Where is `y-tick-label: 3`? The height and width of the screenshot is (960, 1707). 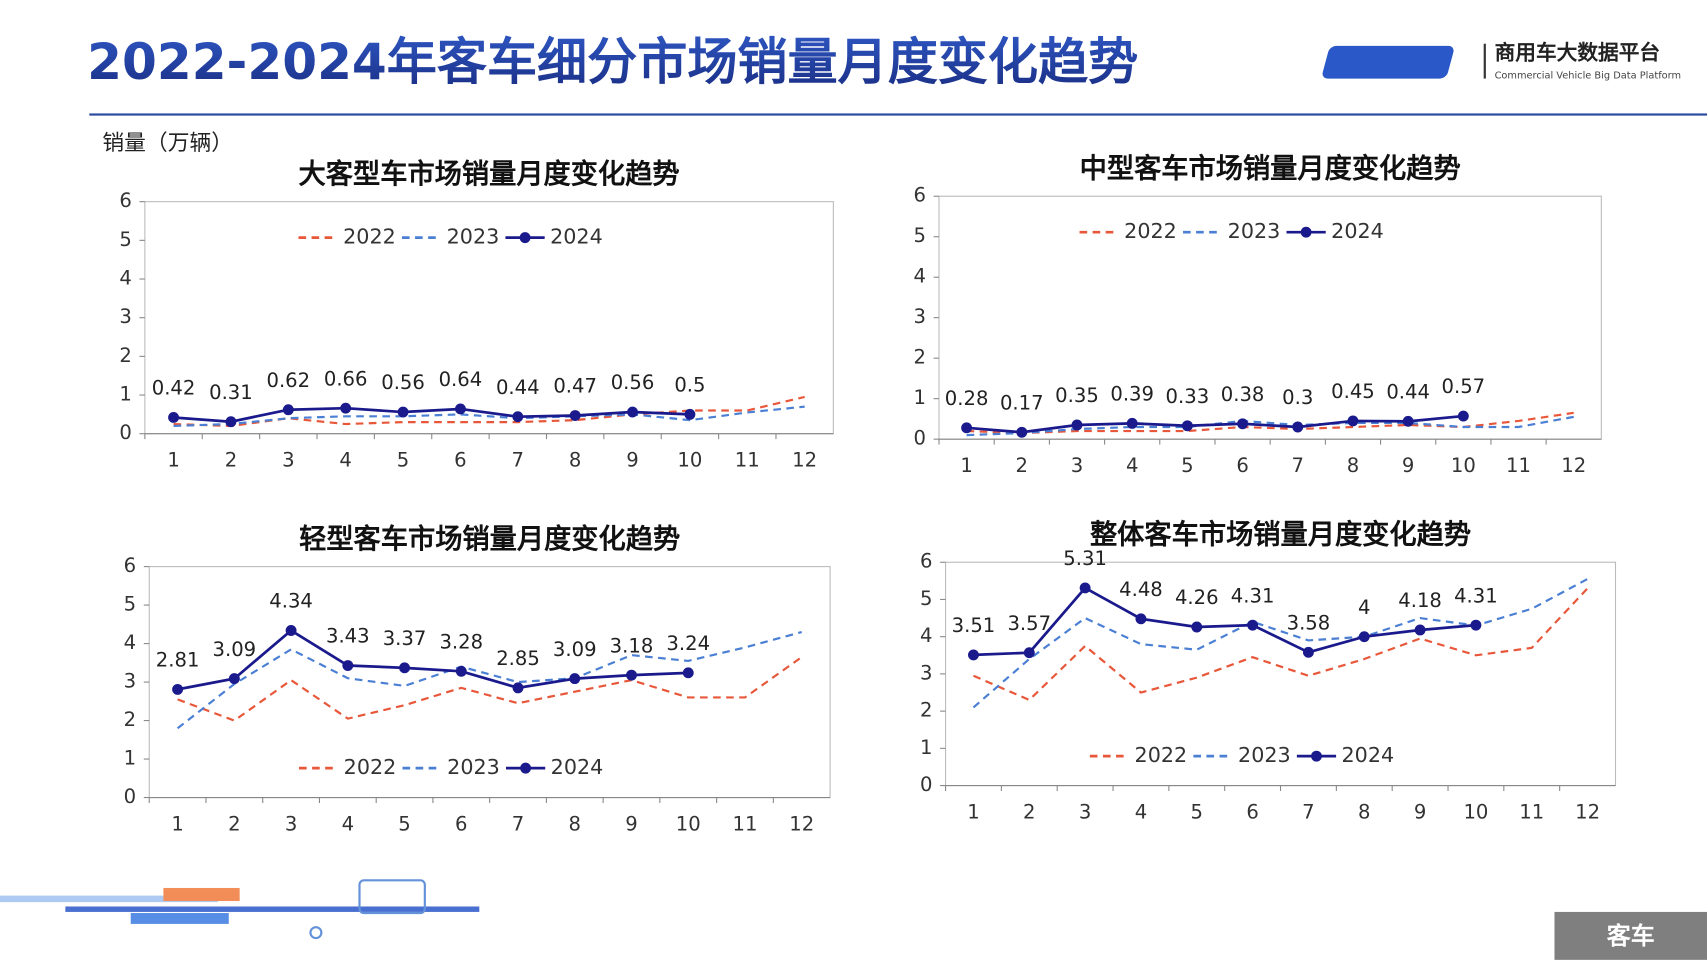
y-tick-label: 3 is located at coordinates (919, 316).